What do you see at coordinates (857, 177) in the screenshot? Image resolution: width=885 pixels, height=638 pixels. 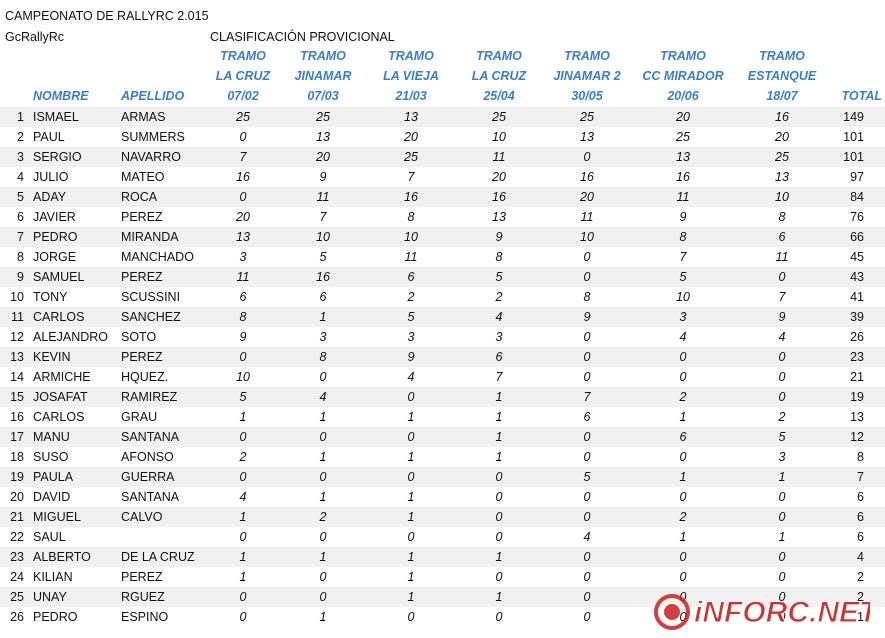 I see `total-points-cell: 97` at bounding box center [857, 177].